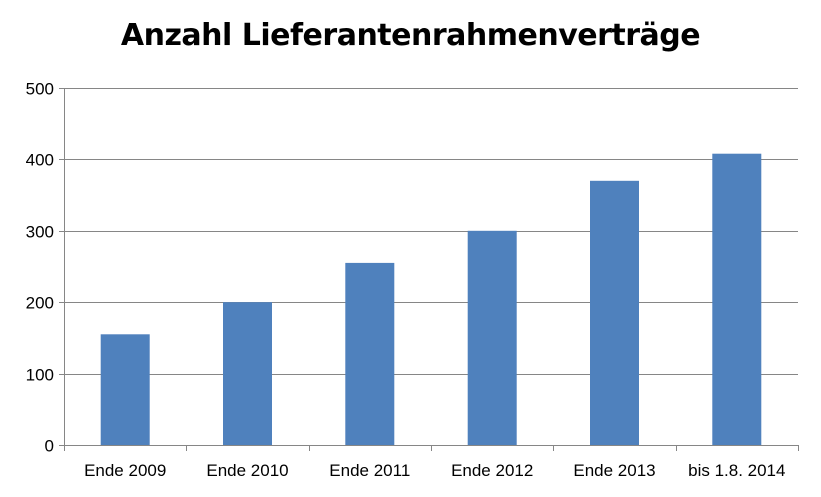  I want to click on x-tick-label: Ende 2010, so click(247, 470).